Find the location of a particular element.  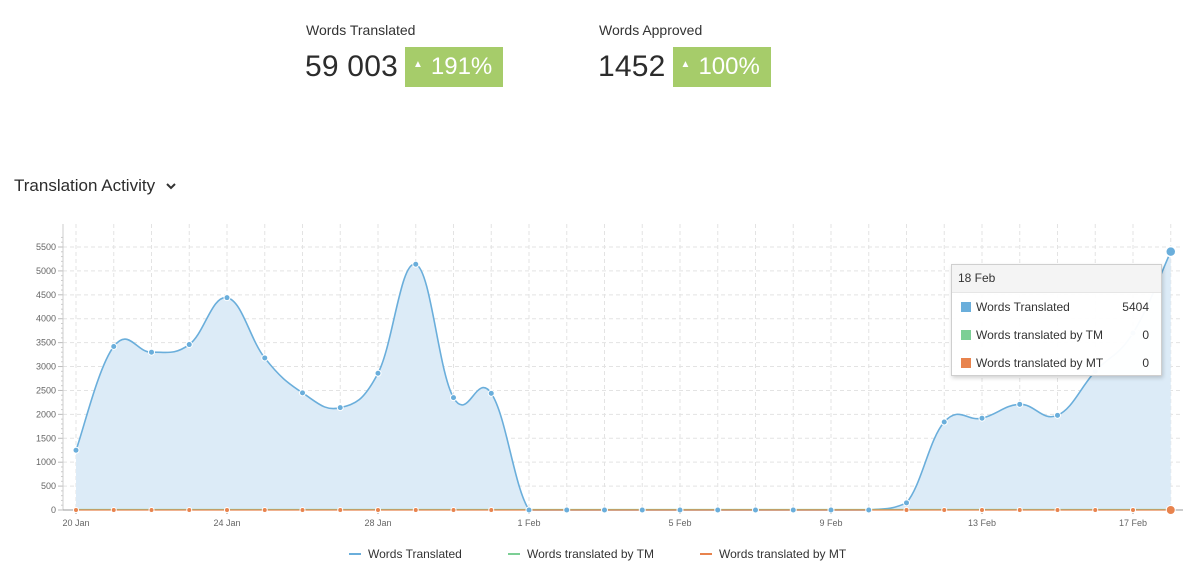

tooltip-swatch-mt is located at coordinates (966, 363).